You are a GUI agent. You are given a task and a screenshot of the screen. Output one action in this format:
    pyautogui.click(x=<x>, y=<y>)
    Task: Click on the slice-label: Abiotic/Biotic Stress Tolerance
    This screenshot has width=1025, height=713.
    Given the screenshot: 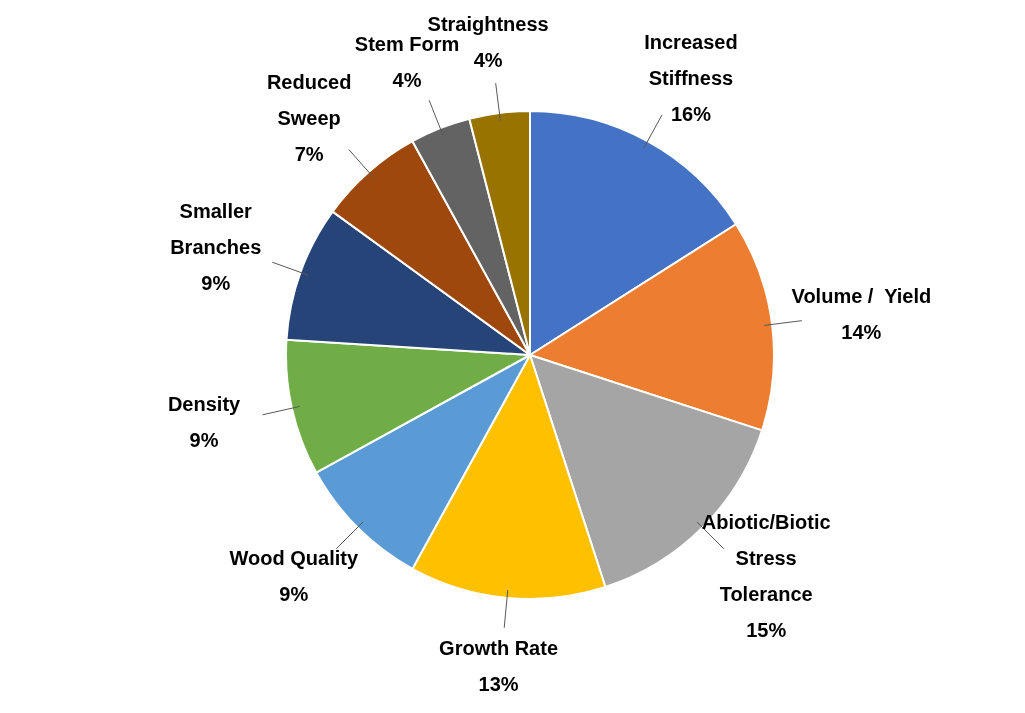 What is the action you would take?
    pyautogui.click(x=766, y=557)
    